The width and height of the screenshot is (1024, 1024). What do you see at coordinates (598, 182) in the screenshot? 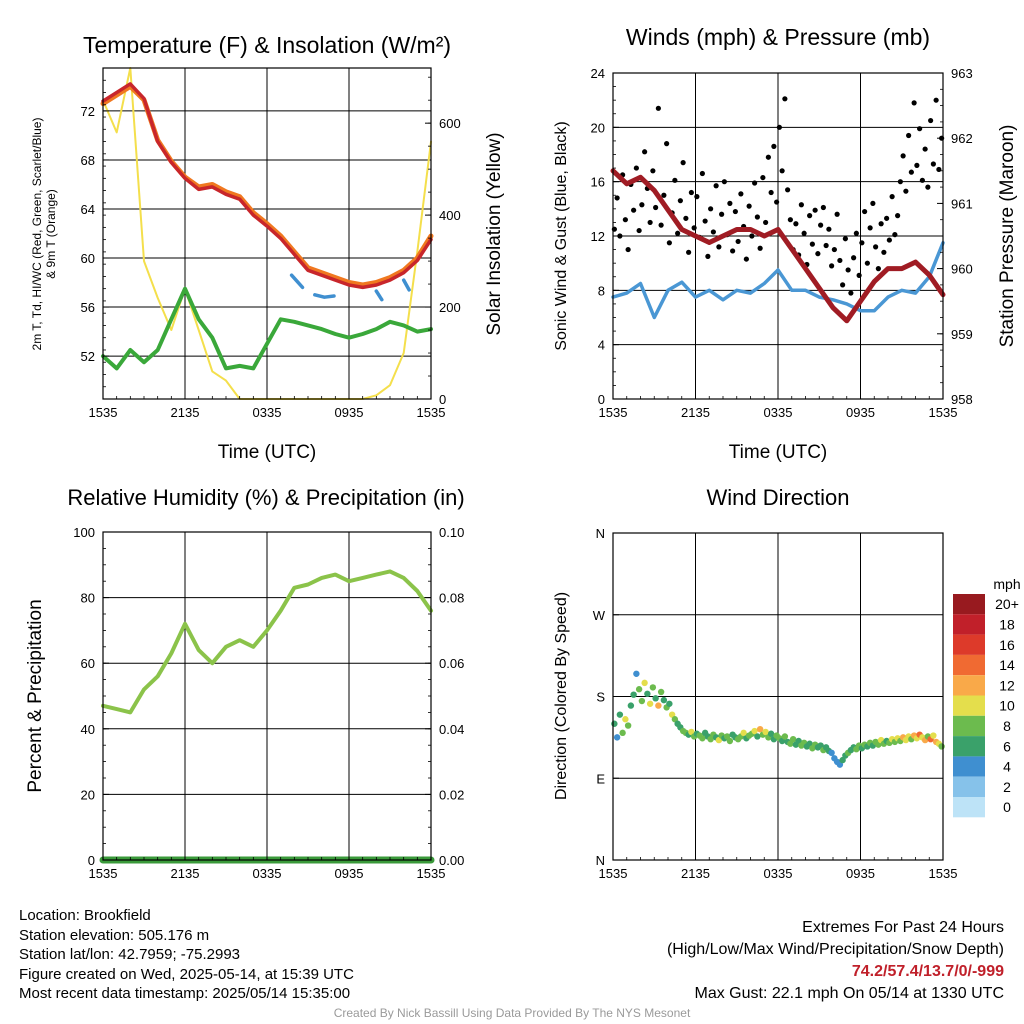
I see `y-tick-label: 16` at bounding box center [598, 182].